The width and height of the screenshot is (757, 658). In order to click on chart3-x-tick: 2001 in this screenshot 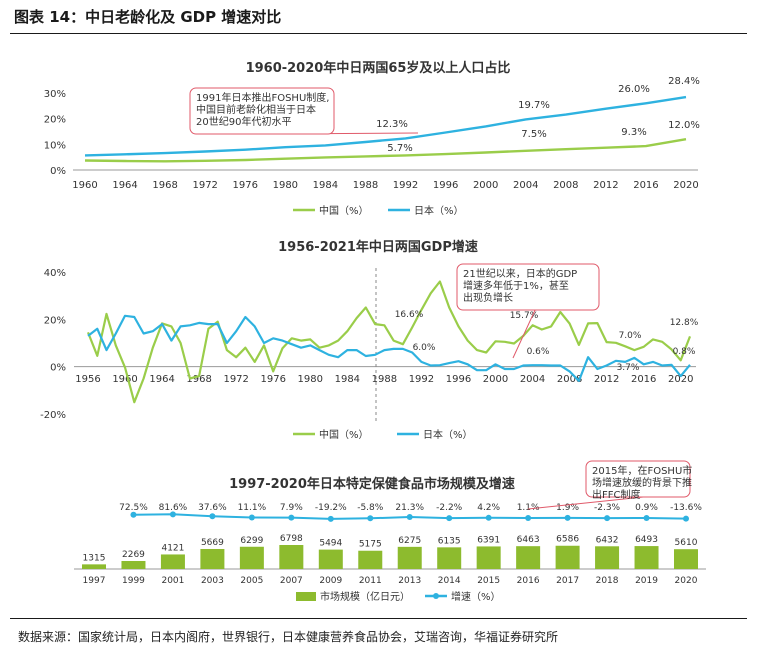, I will do `click(172, 581)`.